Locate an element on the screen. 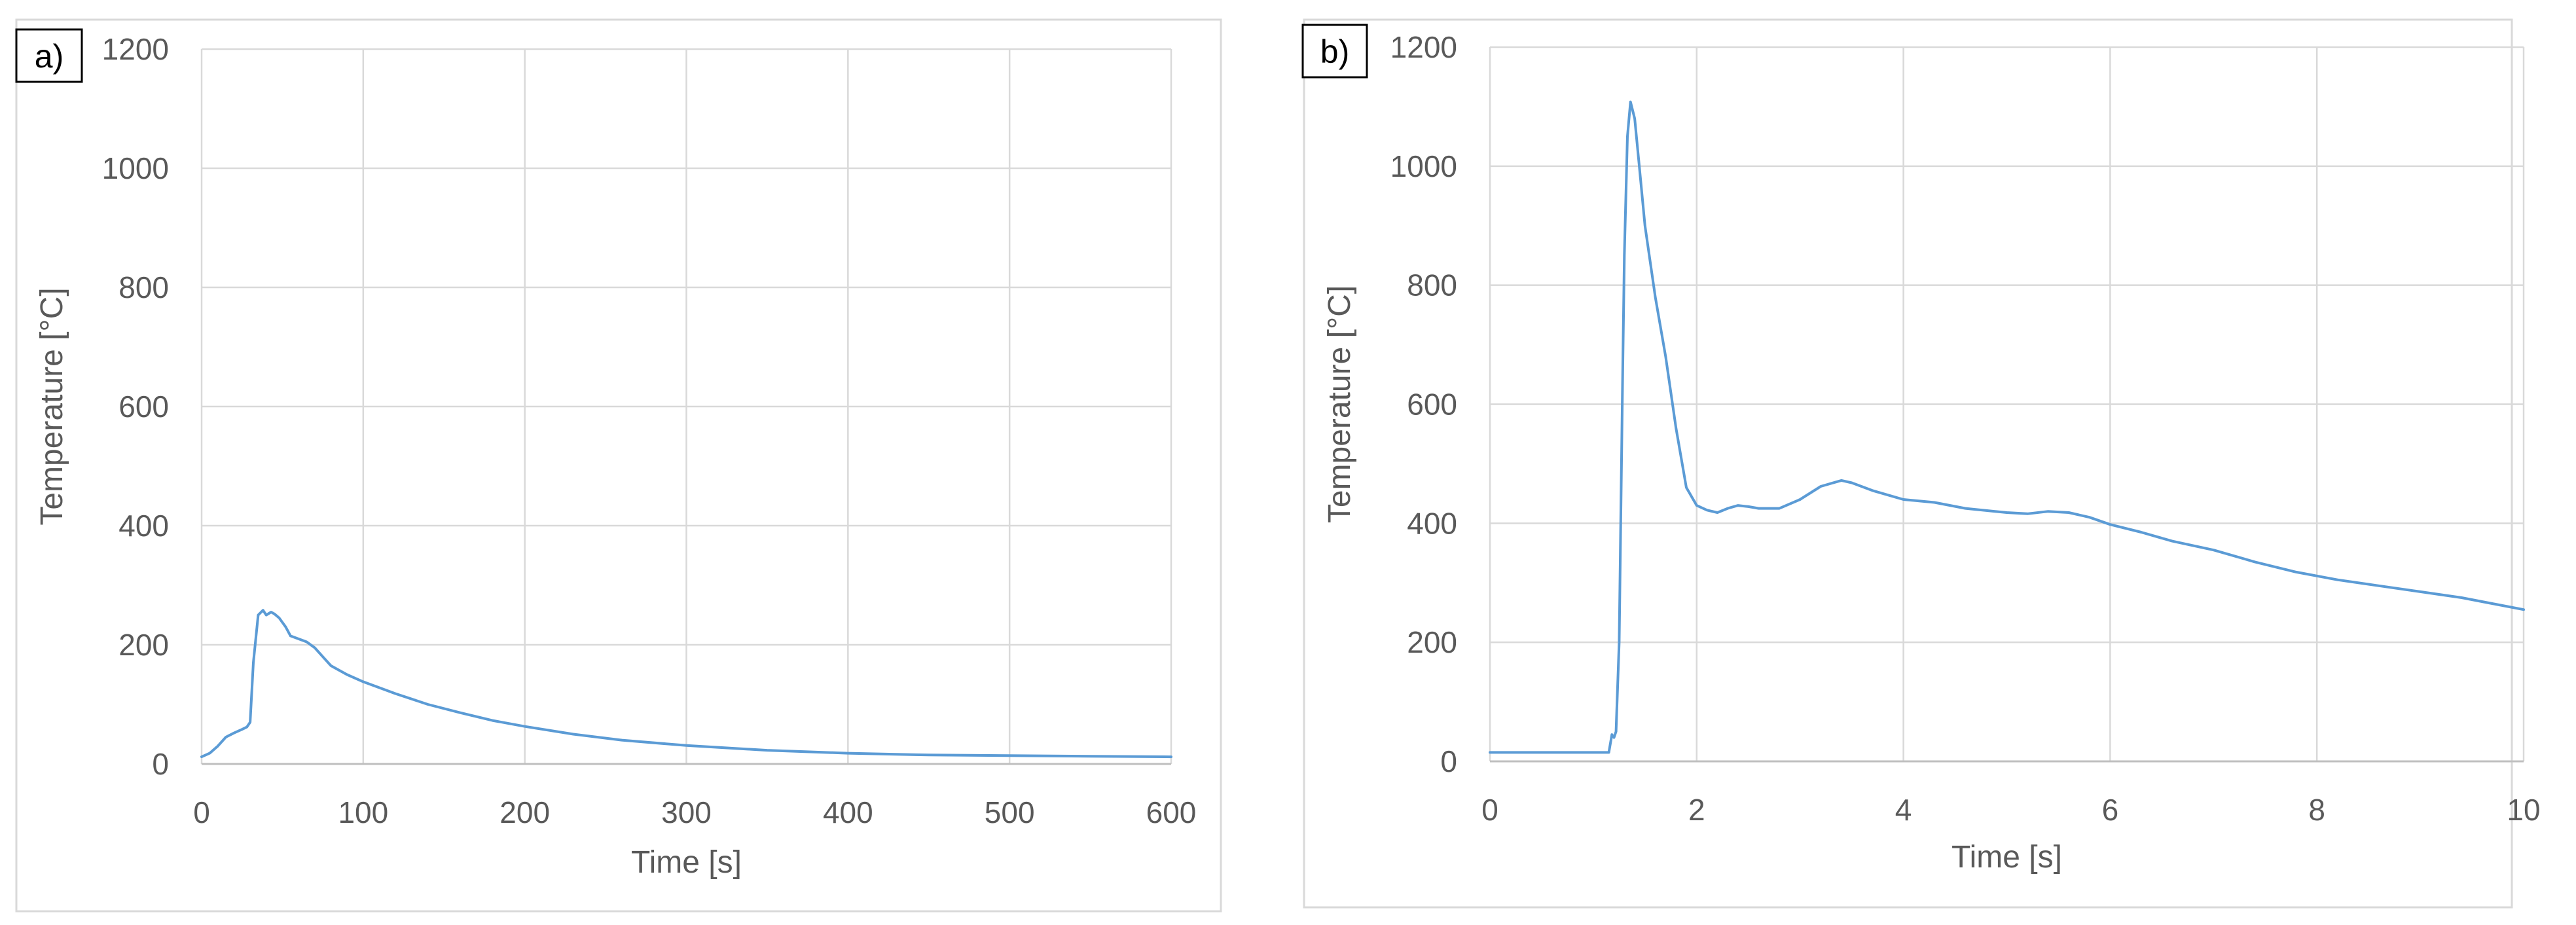 The width and height of the screenshot is (2576, 925). series-line is located at coordinates (686, 684).